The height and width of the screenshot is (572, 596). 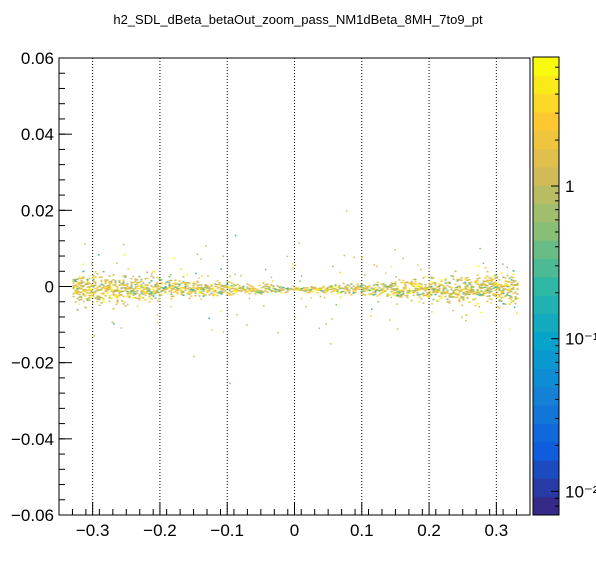 I want to click on y-tick-label-3: 0, so click(x=49, y=287).